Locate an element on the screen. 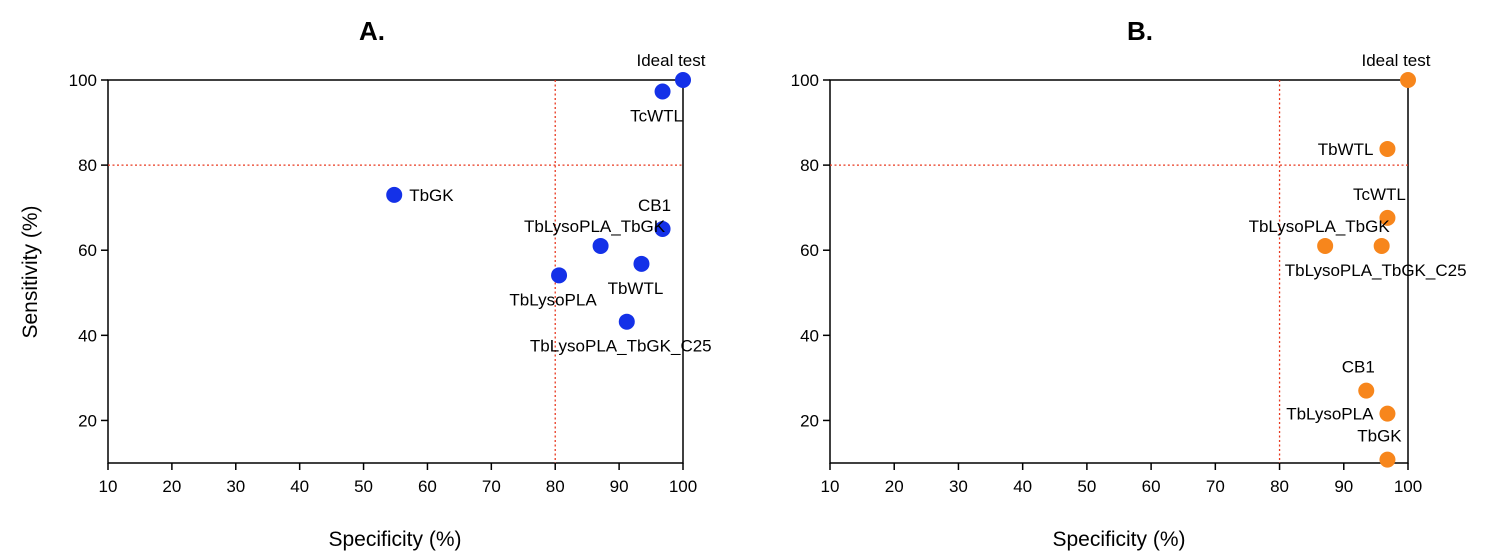 The image size is (1493, 553). panel-b-y-ticks: 20 40 60 80 100 is located at coordinates (810, 250).